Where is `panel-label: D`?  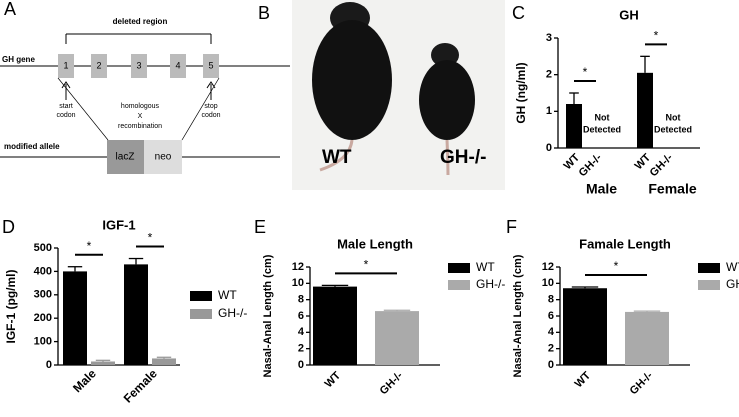
panel-label: D is located at coordinates (8, 227).